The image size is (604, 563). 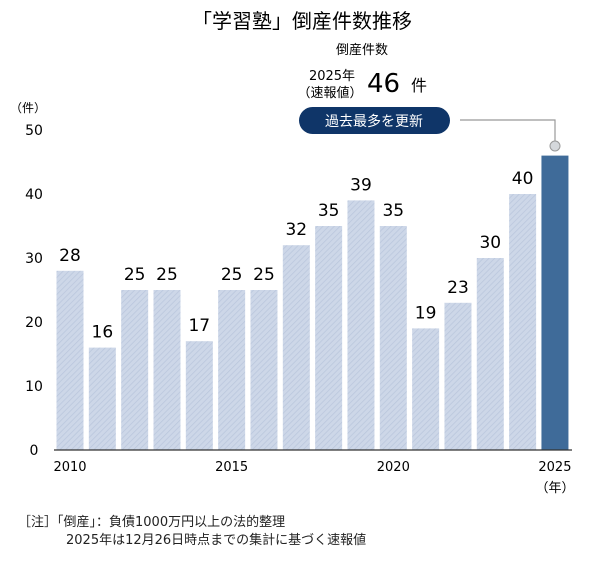 What do you see at coordinates (34, 259) in the screenshot?
I see `y-tick-label: 30` at bounding box center [34, 259].